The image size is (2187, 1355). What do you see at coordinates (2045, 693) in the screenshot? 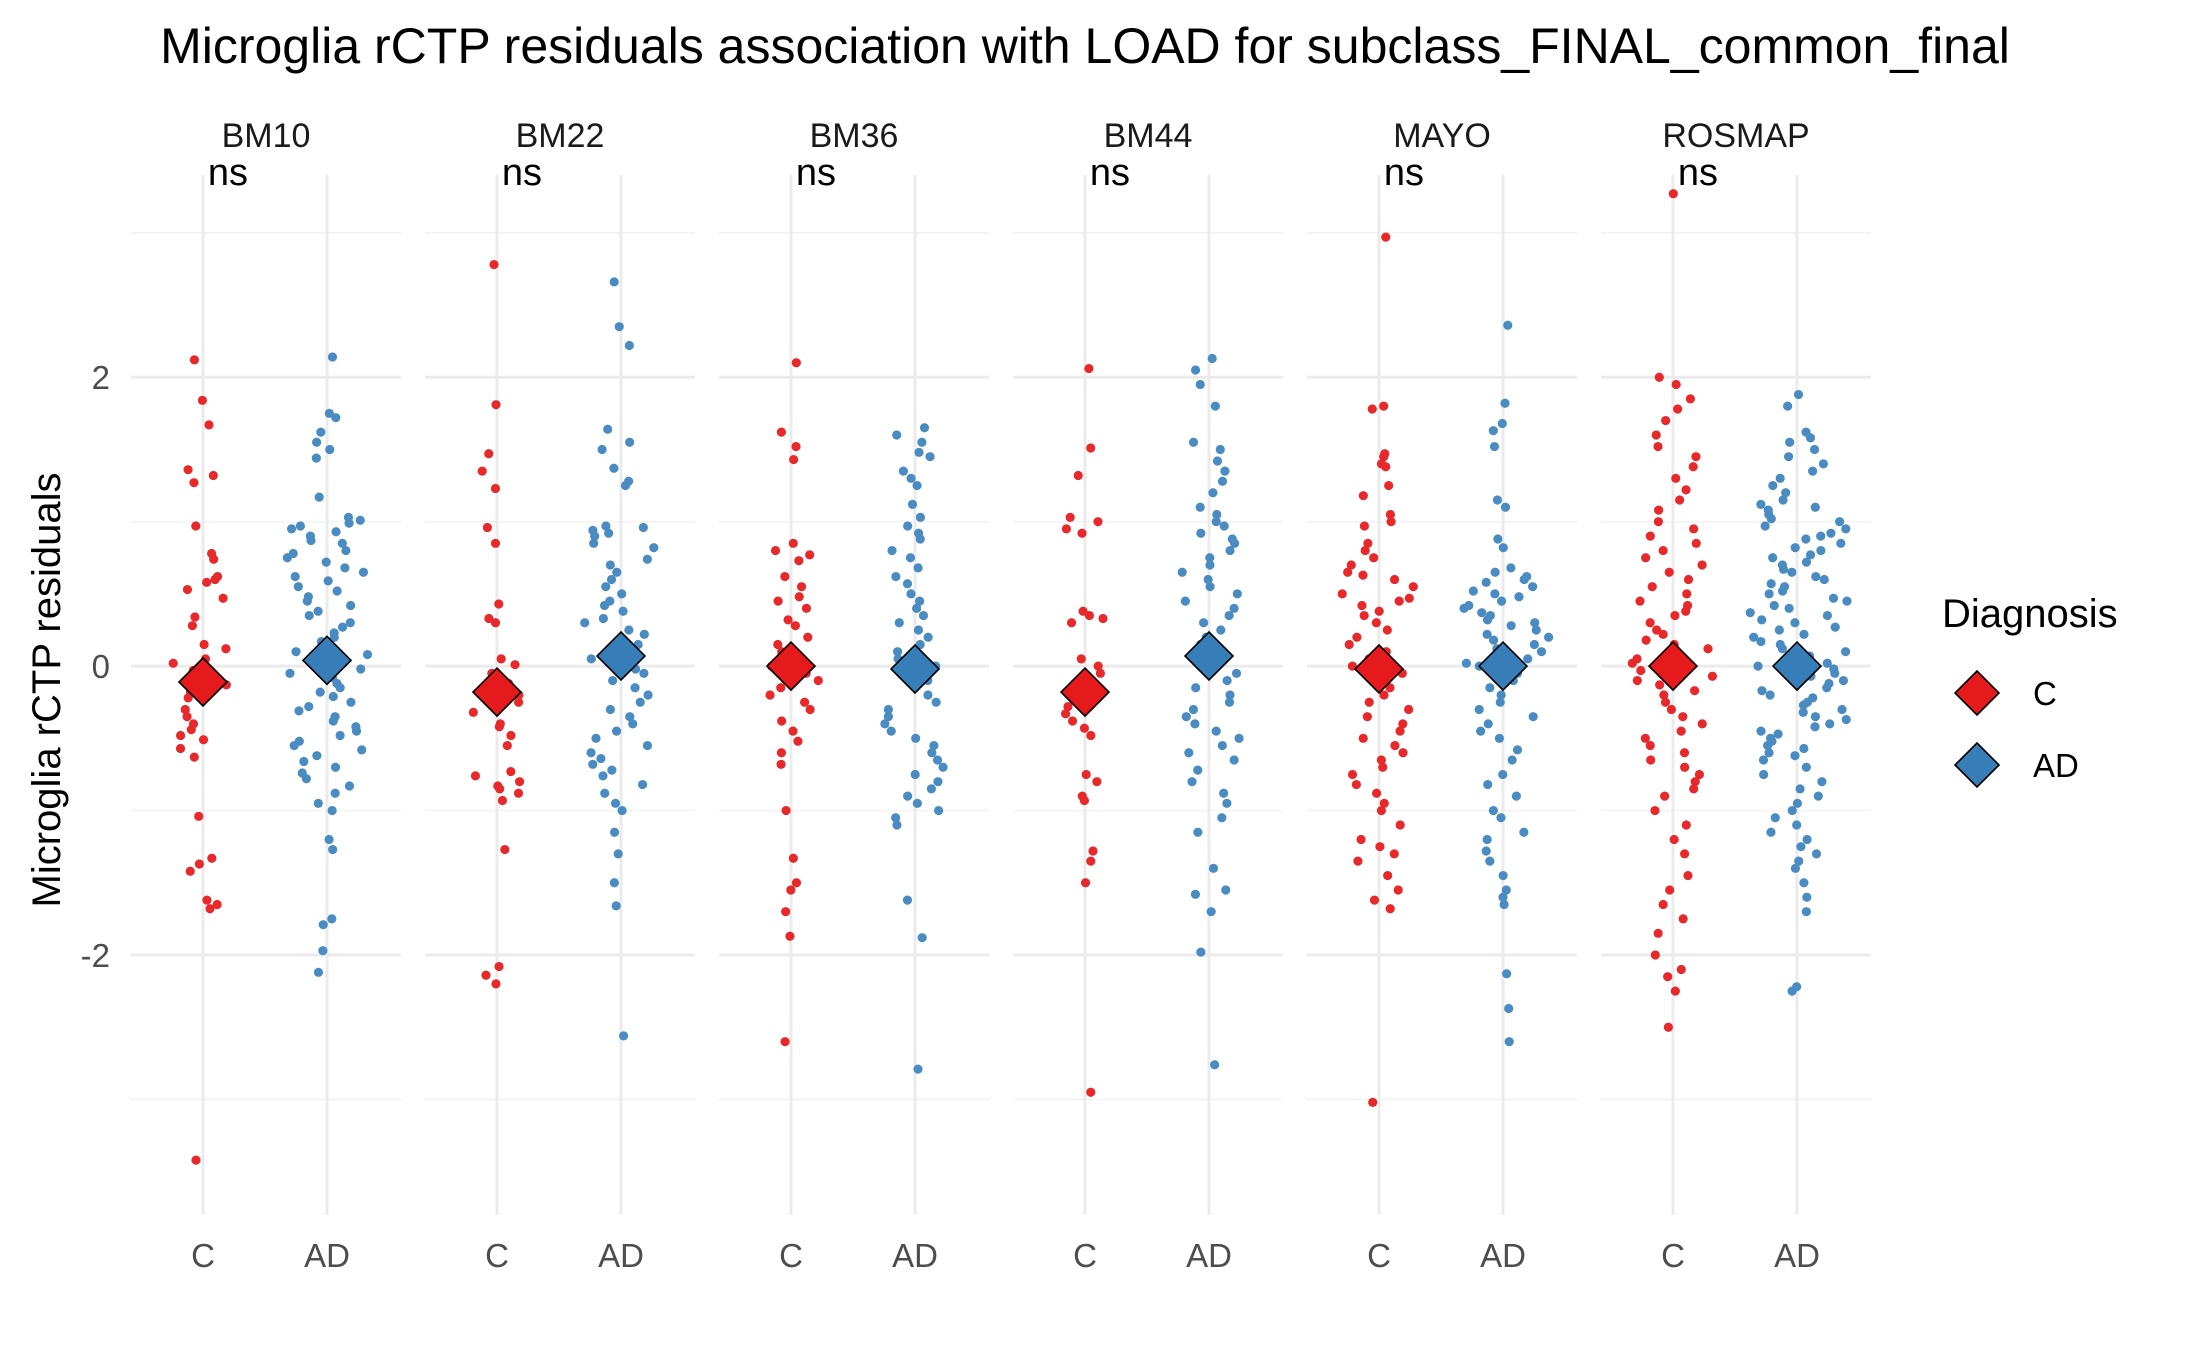
I see `legend-label: C` at bounding box center [2045, 693].